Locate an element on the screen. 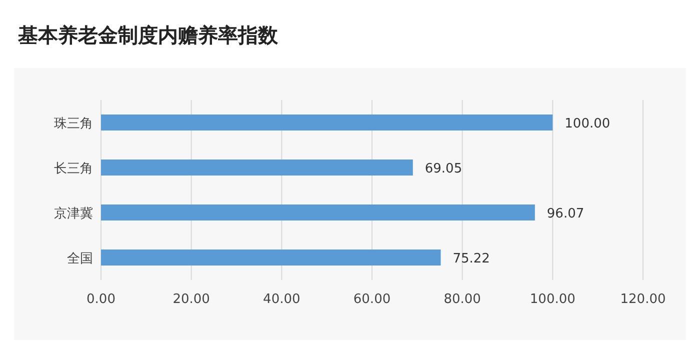  data-label: 69.05 is located at coordinates (443, 169).